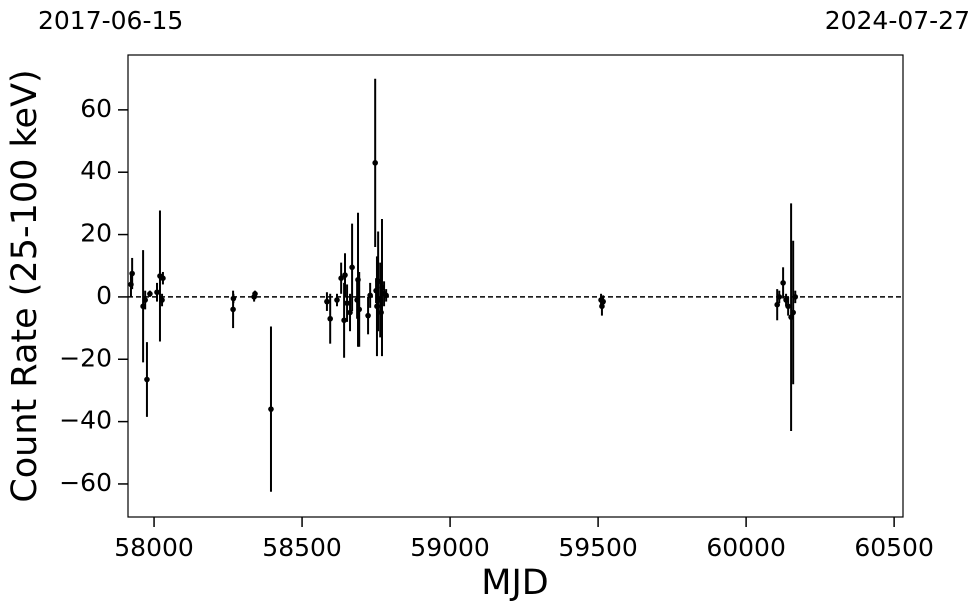 The width and height of the screenshot is (980, 613). What do you see at coordinates (154, 547) in the screenshot?
I see `x-tick-label: 58000` at bounding box center [154, 547].